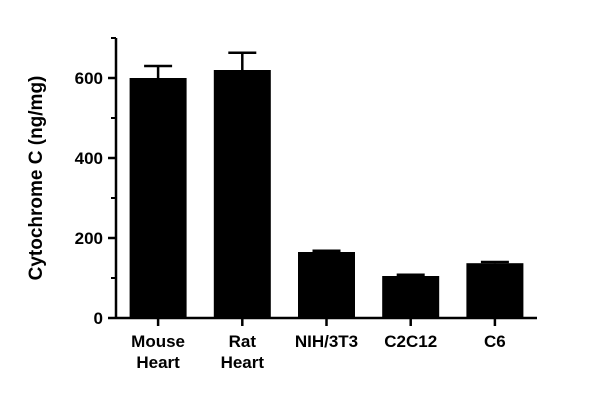 This screenshot has width=600, height=406. I want to click on y-tick-label: 0, so click(98, 318).